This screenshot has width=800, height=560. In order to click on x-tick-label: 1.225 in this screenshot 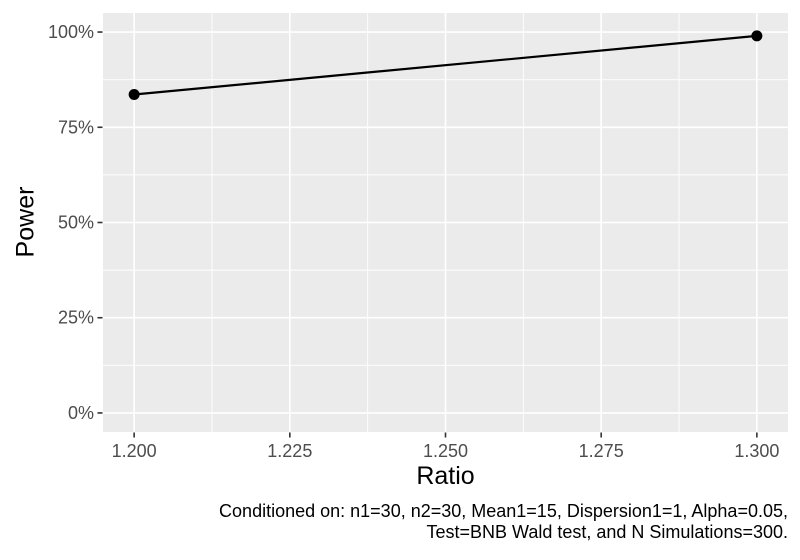, I will do `click(289, 451)`.